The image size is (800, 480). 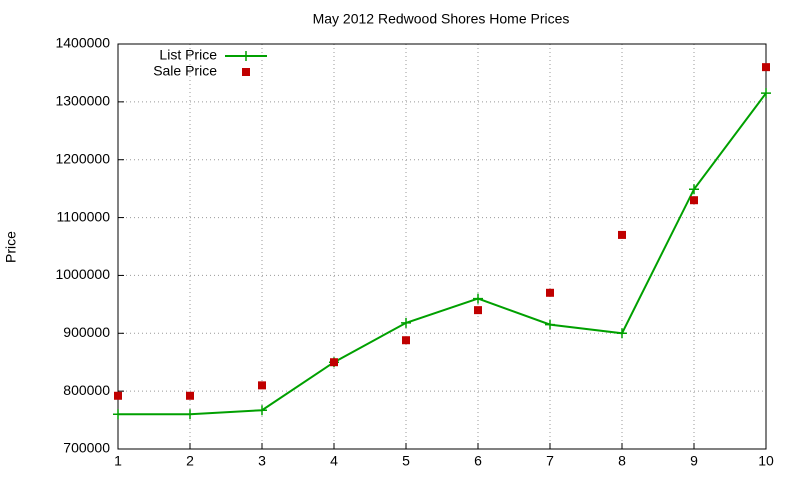 What do you see at coordinates (84, 216) in the screenshot?
I see `y-tick-label: 1100000` at bounding box center [84, 216].